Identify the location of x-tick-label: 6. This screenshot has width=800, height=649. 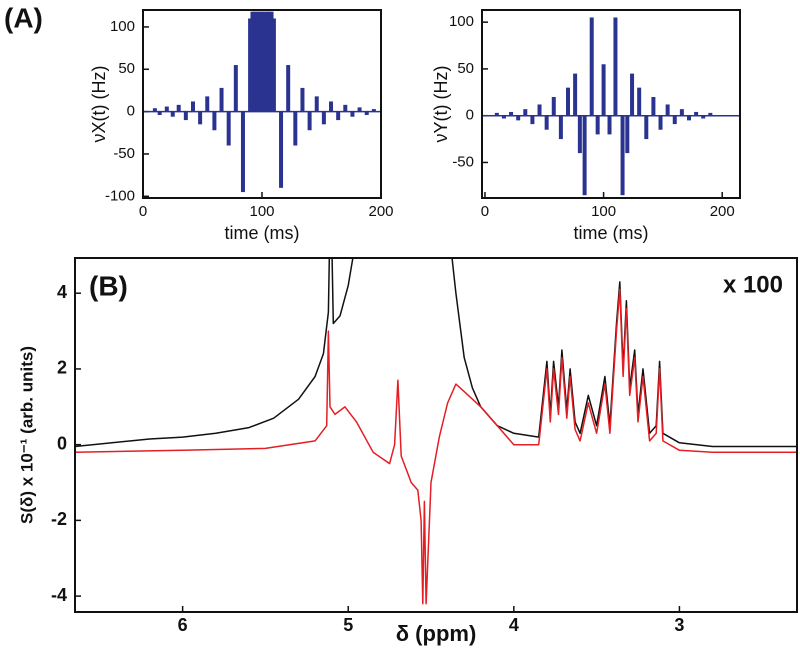
(183, 625).